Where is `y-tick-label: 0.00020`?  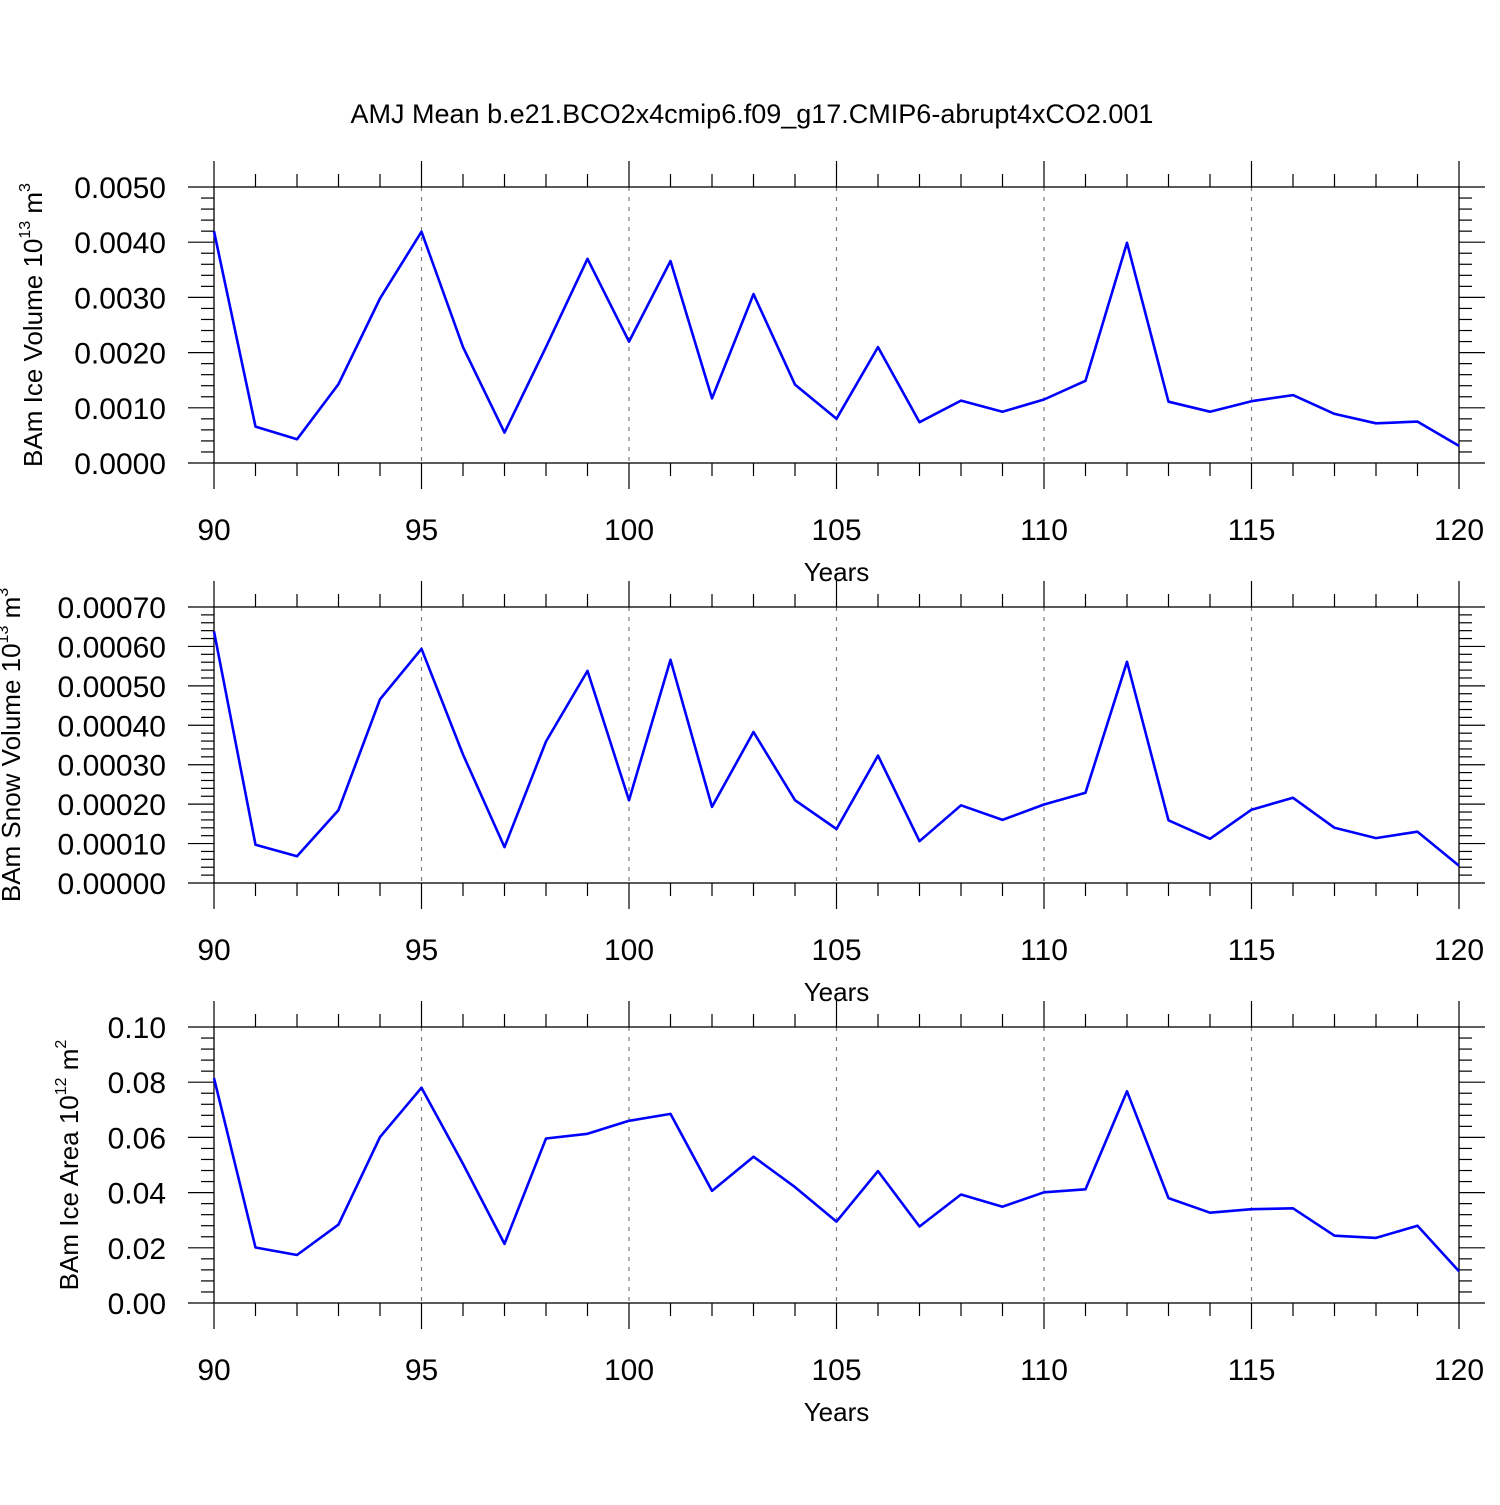 y-tick-label: 0.00020 is located at coordinates (112, 805).